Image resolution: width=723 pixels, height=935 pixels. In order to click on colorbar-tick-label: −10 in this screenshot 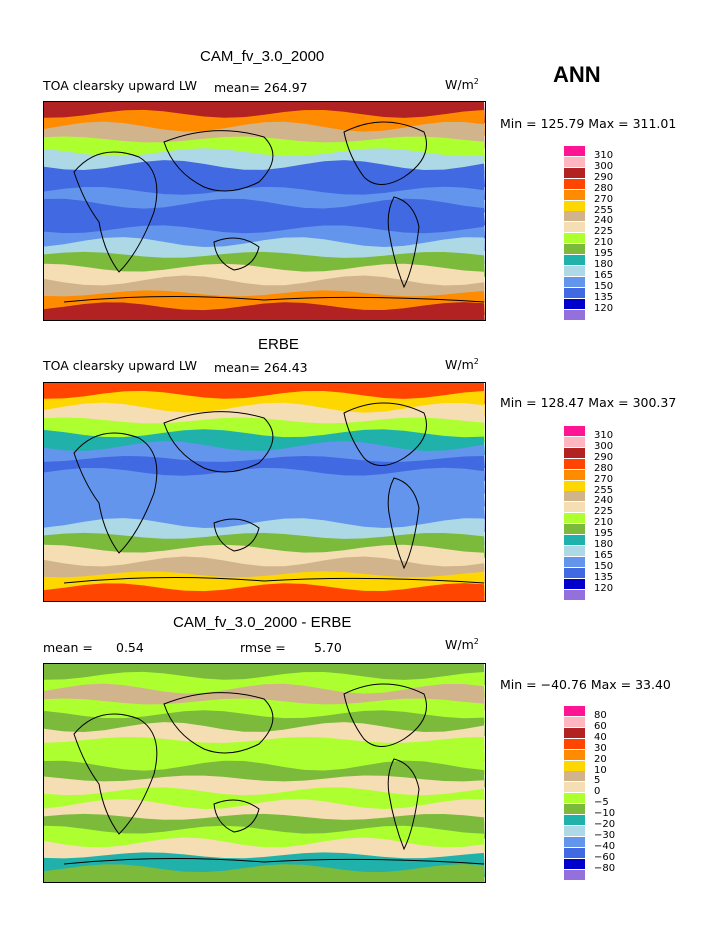, I will do `click(605, 814)`.